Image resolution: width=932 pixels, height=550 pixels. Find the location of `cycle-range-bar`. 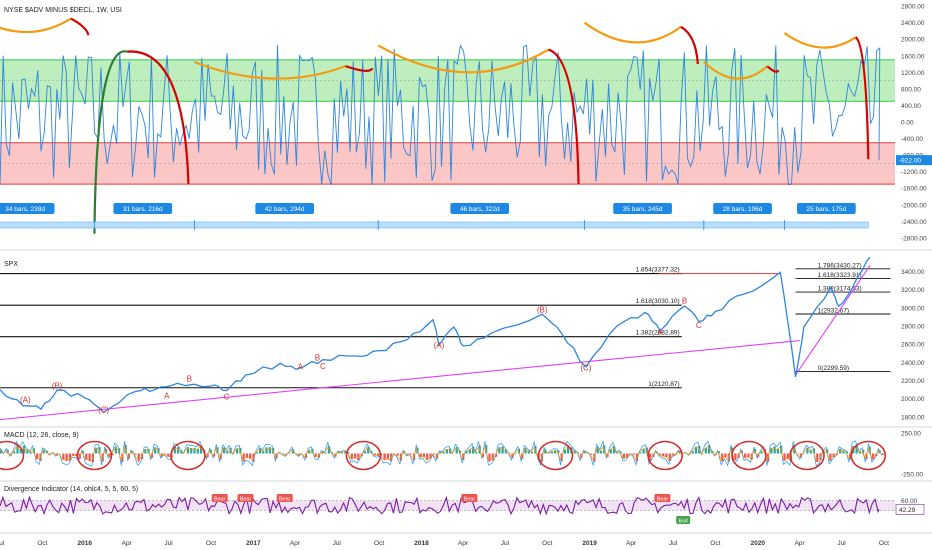

cycle-range-bar is located at coordinates (434, 225).